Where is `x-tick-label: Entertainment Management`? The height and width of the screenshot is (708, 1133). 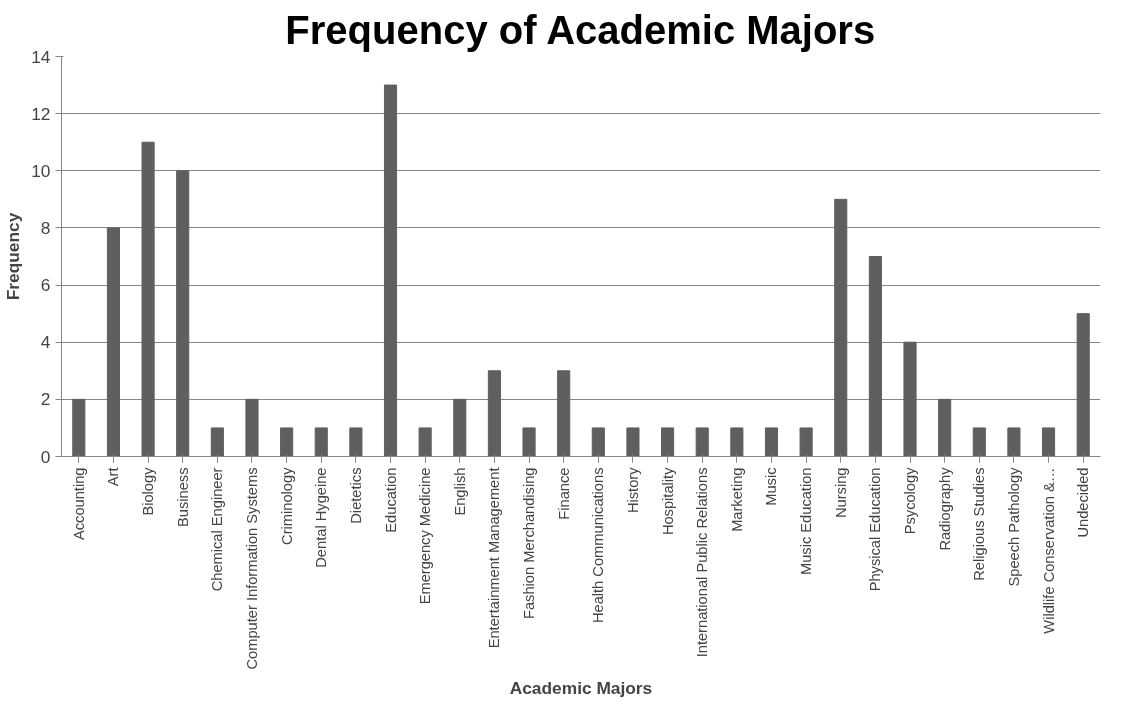 x-tick-label: Entertainment Management is located at coordinates (494, 558).